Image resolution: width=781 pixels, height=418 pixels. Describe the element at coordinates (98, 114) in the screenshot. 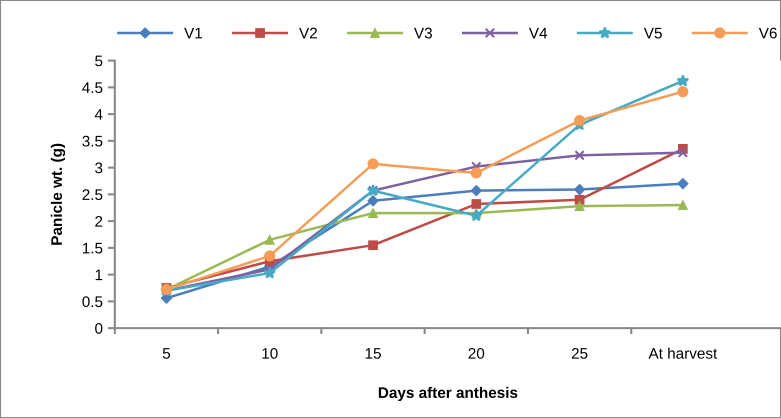

I see `y-tick-label: 4` at that location.